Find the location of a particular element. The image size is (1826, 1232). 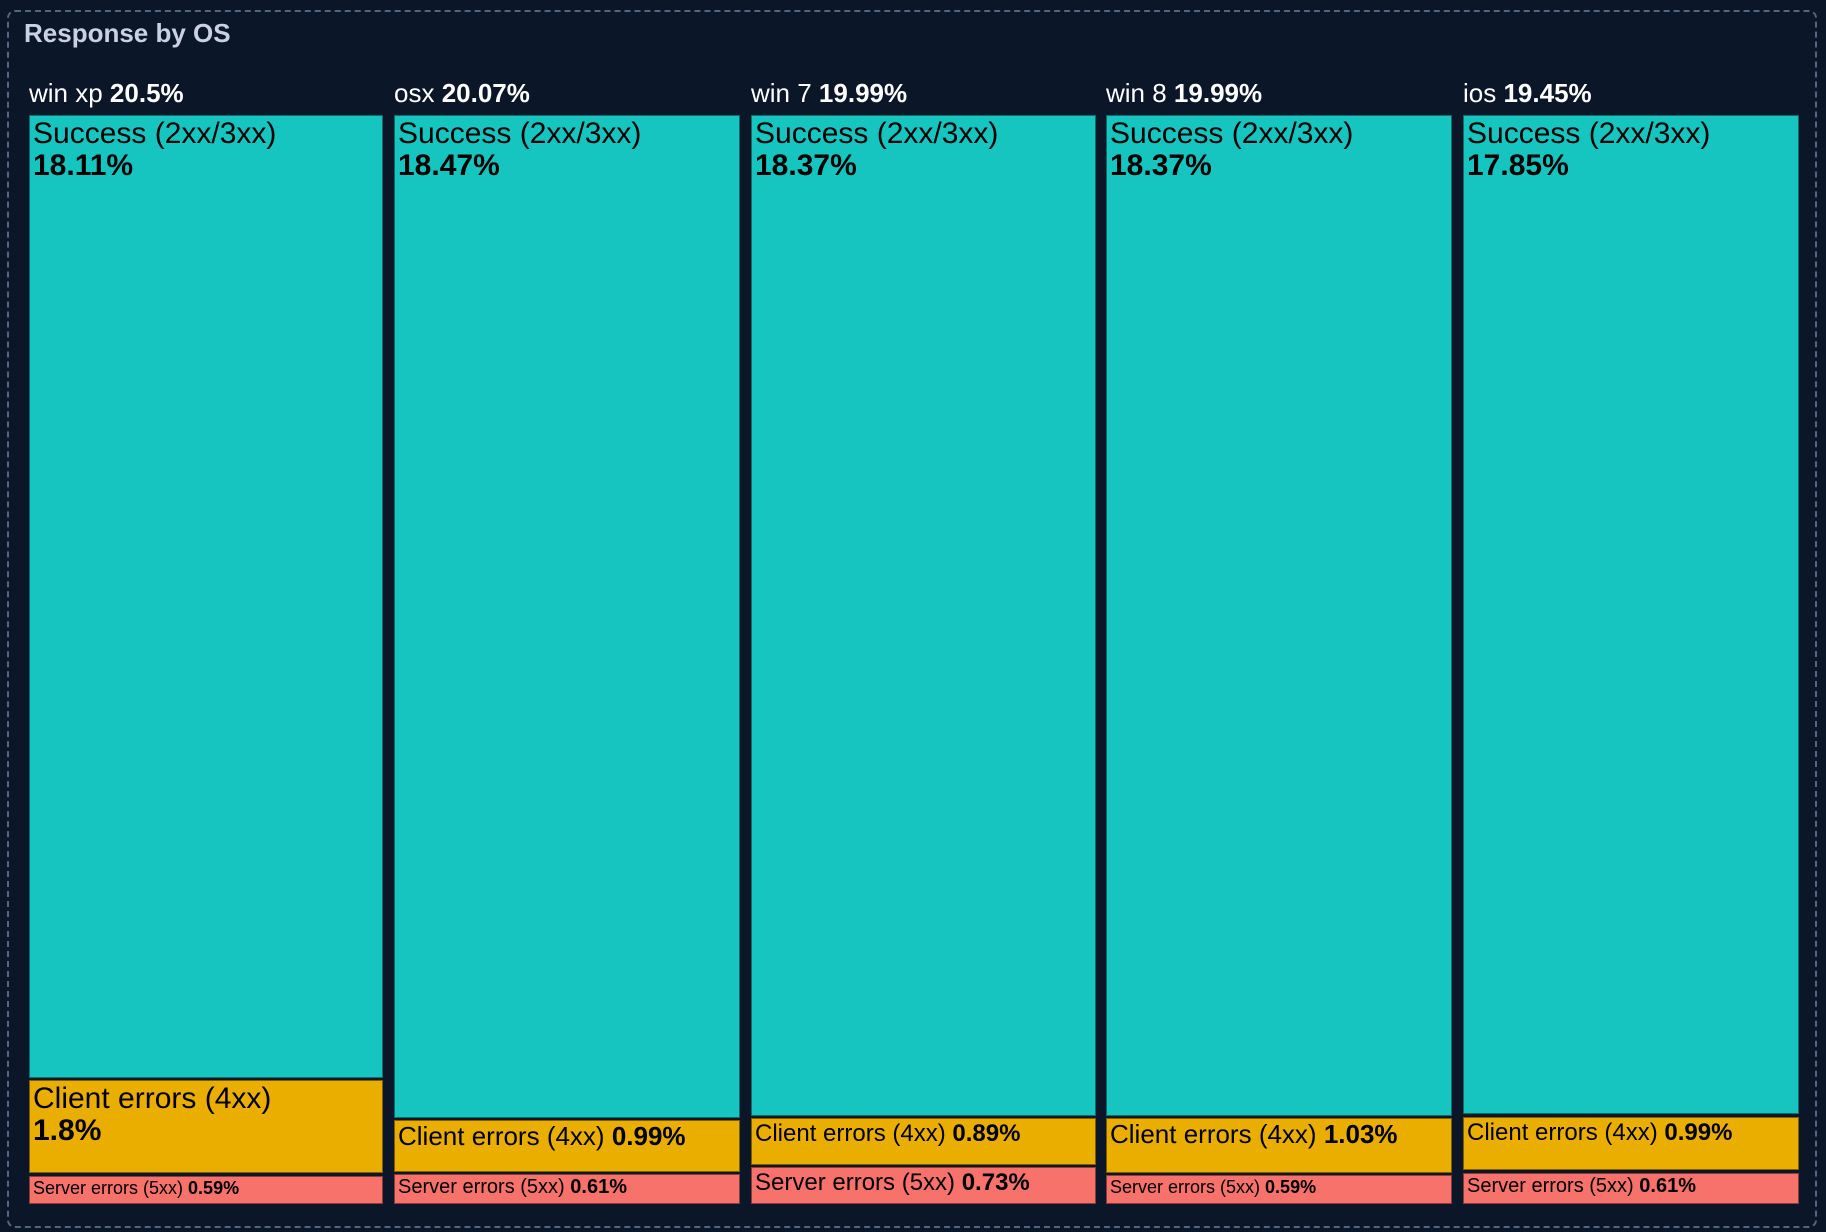

group-name: osx is located at coordinates (418, 93).